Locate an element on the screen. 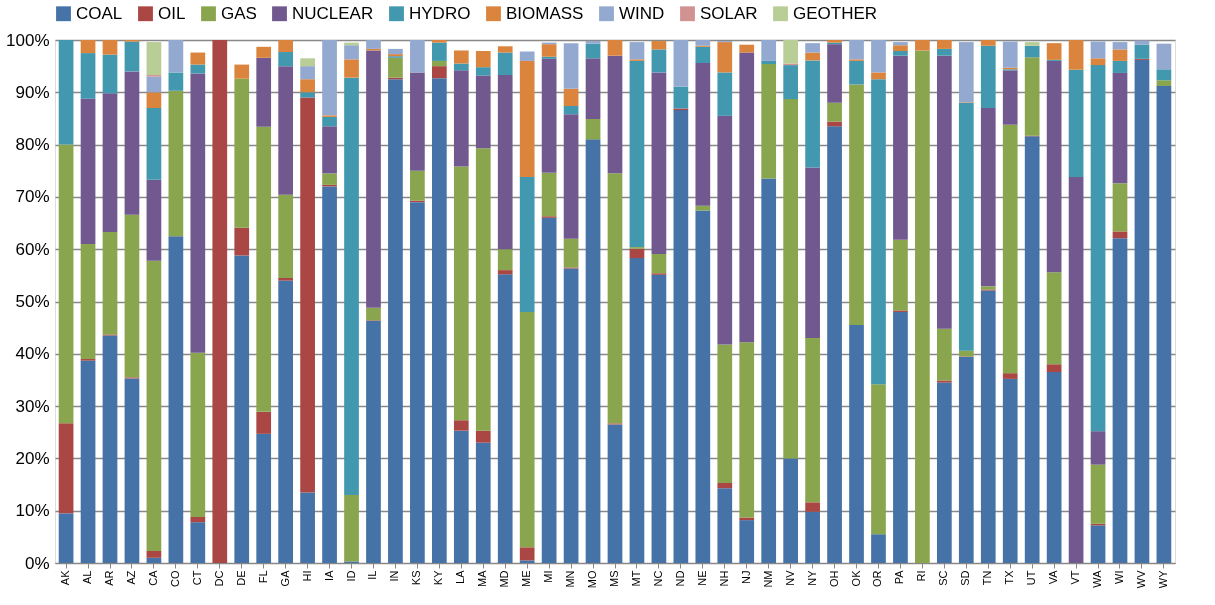 This screenshot has height=605, width=1215. y-tick-label: 80% is located at coordinates (32, 145).